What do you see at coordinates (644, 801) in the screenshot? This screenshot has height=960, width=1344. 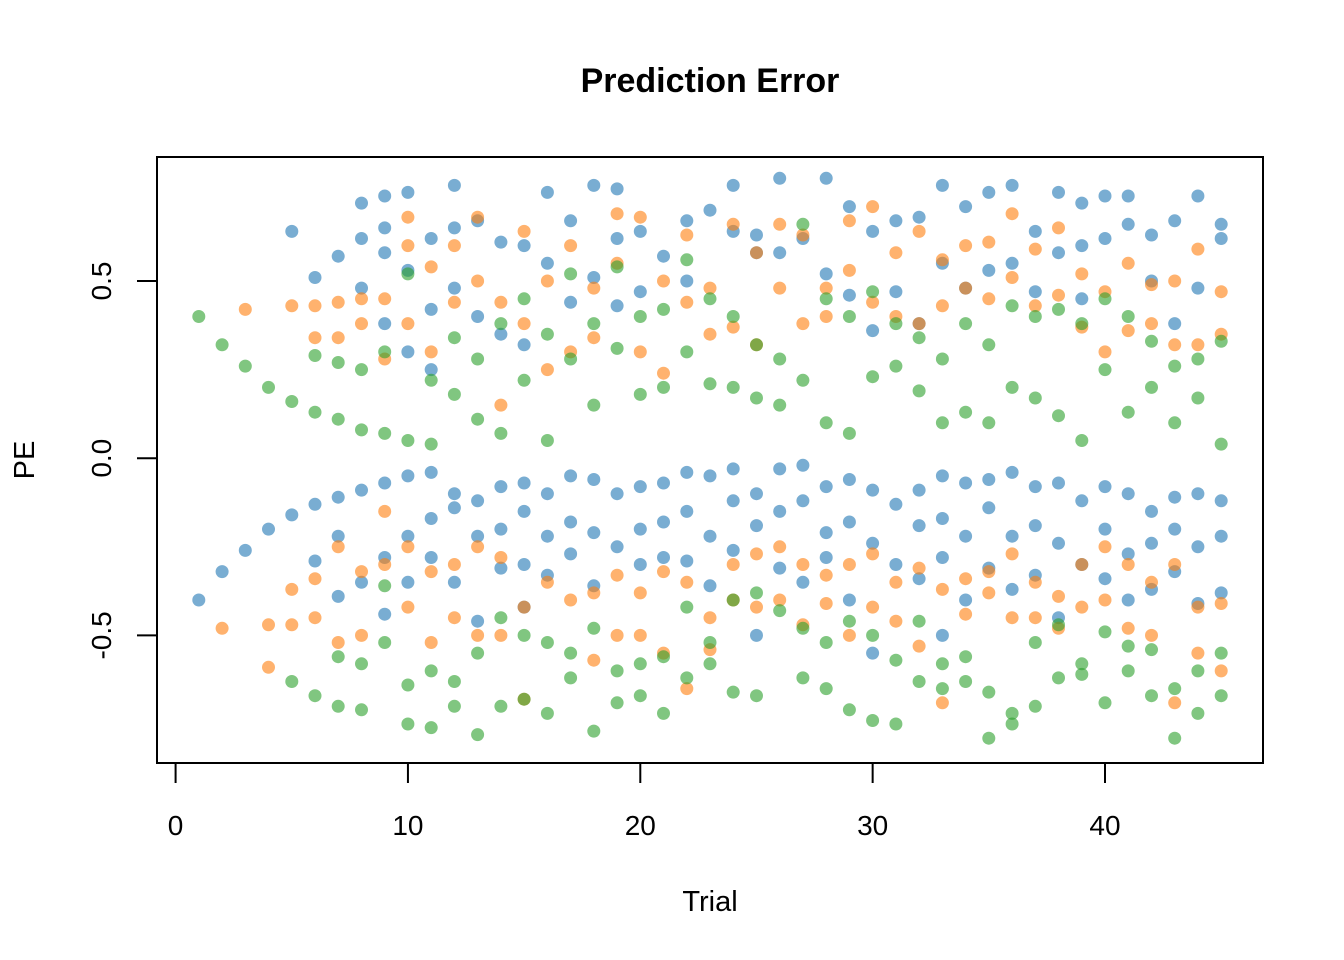 I see `x-axis: 0 10 20 30 40` at bounding box center [644, 801].